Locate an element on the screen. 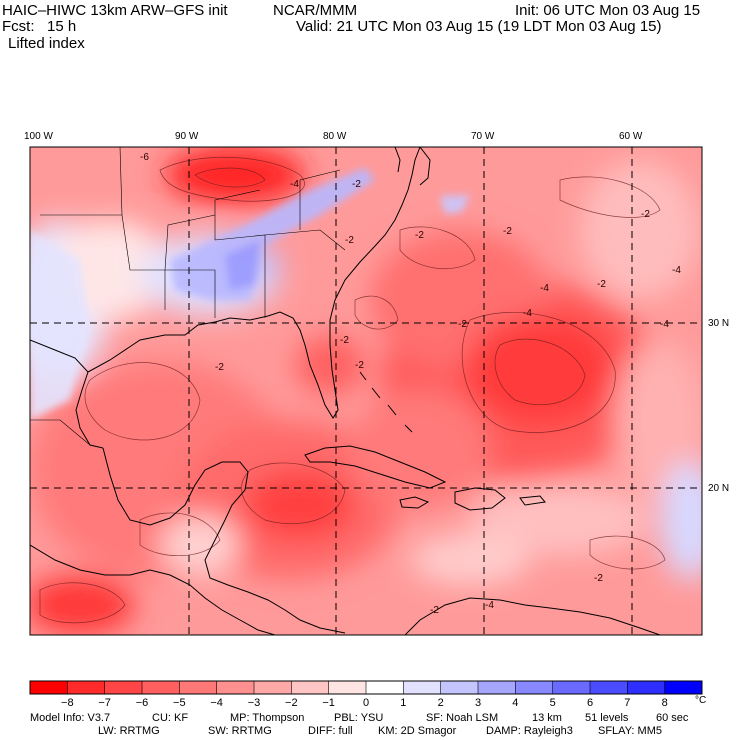 The image size is (740, 740). footer-km: KM: 2D Smagor is located at coordinates (417, 731).